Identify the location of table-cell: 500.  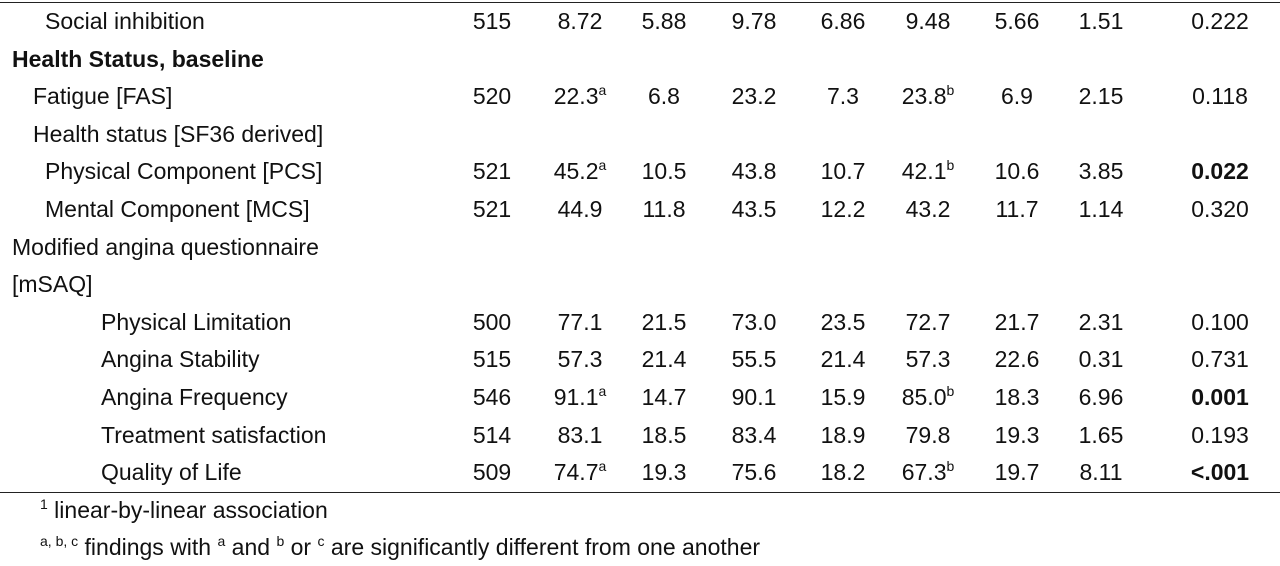
(492, 323).